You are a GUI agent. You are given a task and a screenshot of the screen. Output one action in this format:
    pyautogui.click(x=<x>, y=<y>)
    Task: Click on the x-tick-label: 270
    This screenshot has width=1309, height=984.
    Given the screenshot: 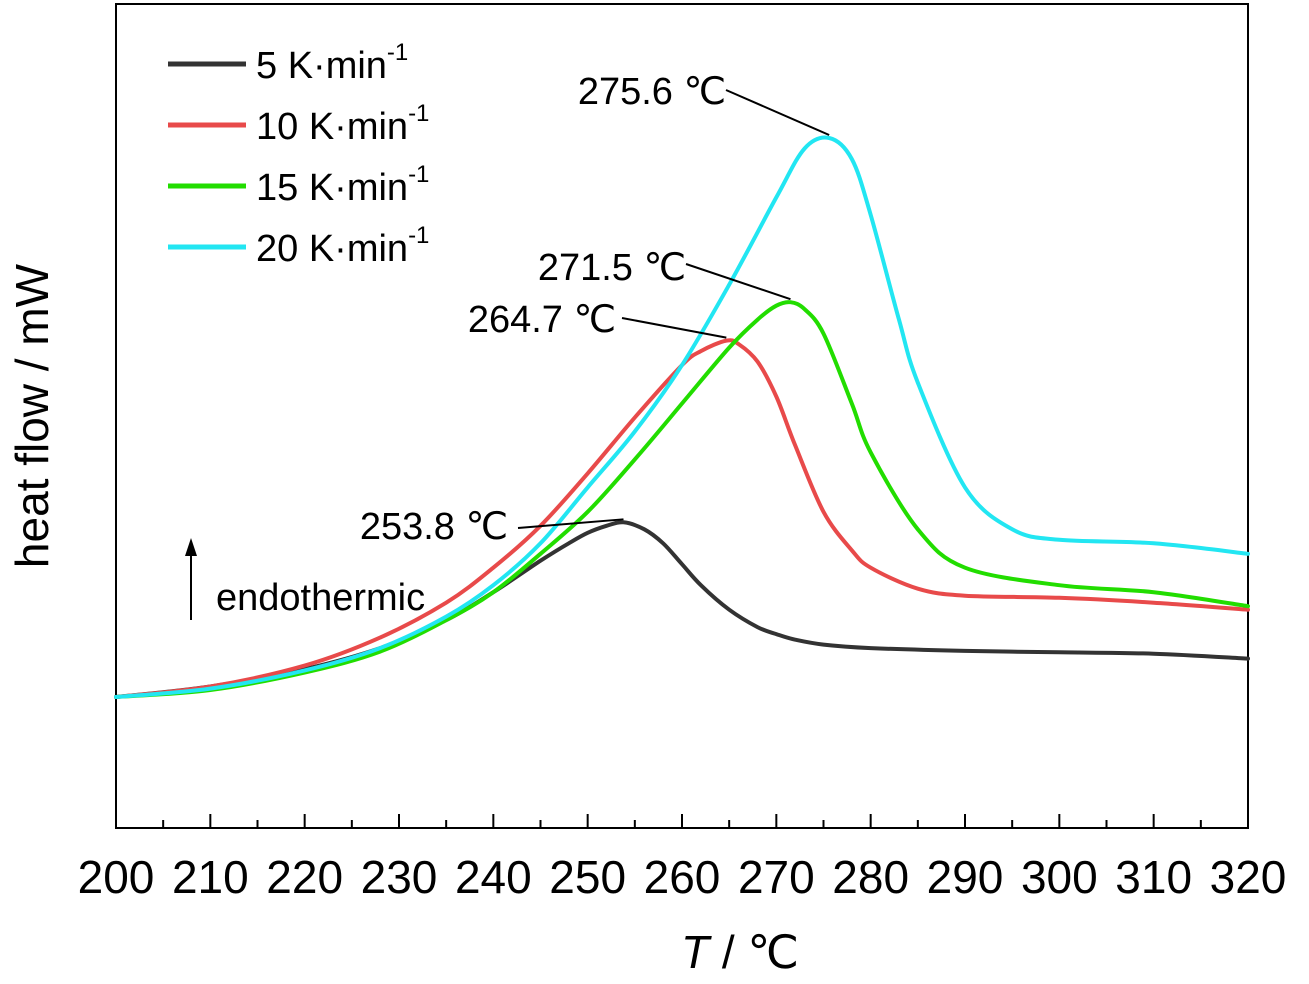 What is the action you would take?
    pyautogui.click(x=776, y=877)
    